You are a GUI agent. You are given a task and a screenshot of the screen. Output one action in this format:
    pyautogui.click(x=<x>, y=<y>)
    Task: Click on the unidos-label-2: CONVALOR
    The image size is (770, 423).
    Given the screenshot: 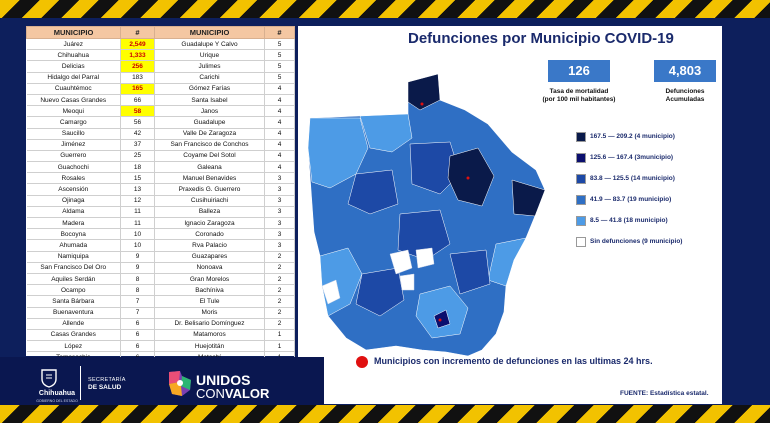 What is the action you would take?
    pyautogui.click(x=232, y=393)
    